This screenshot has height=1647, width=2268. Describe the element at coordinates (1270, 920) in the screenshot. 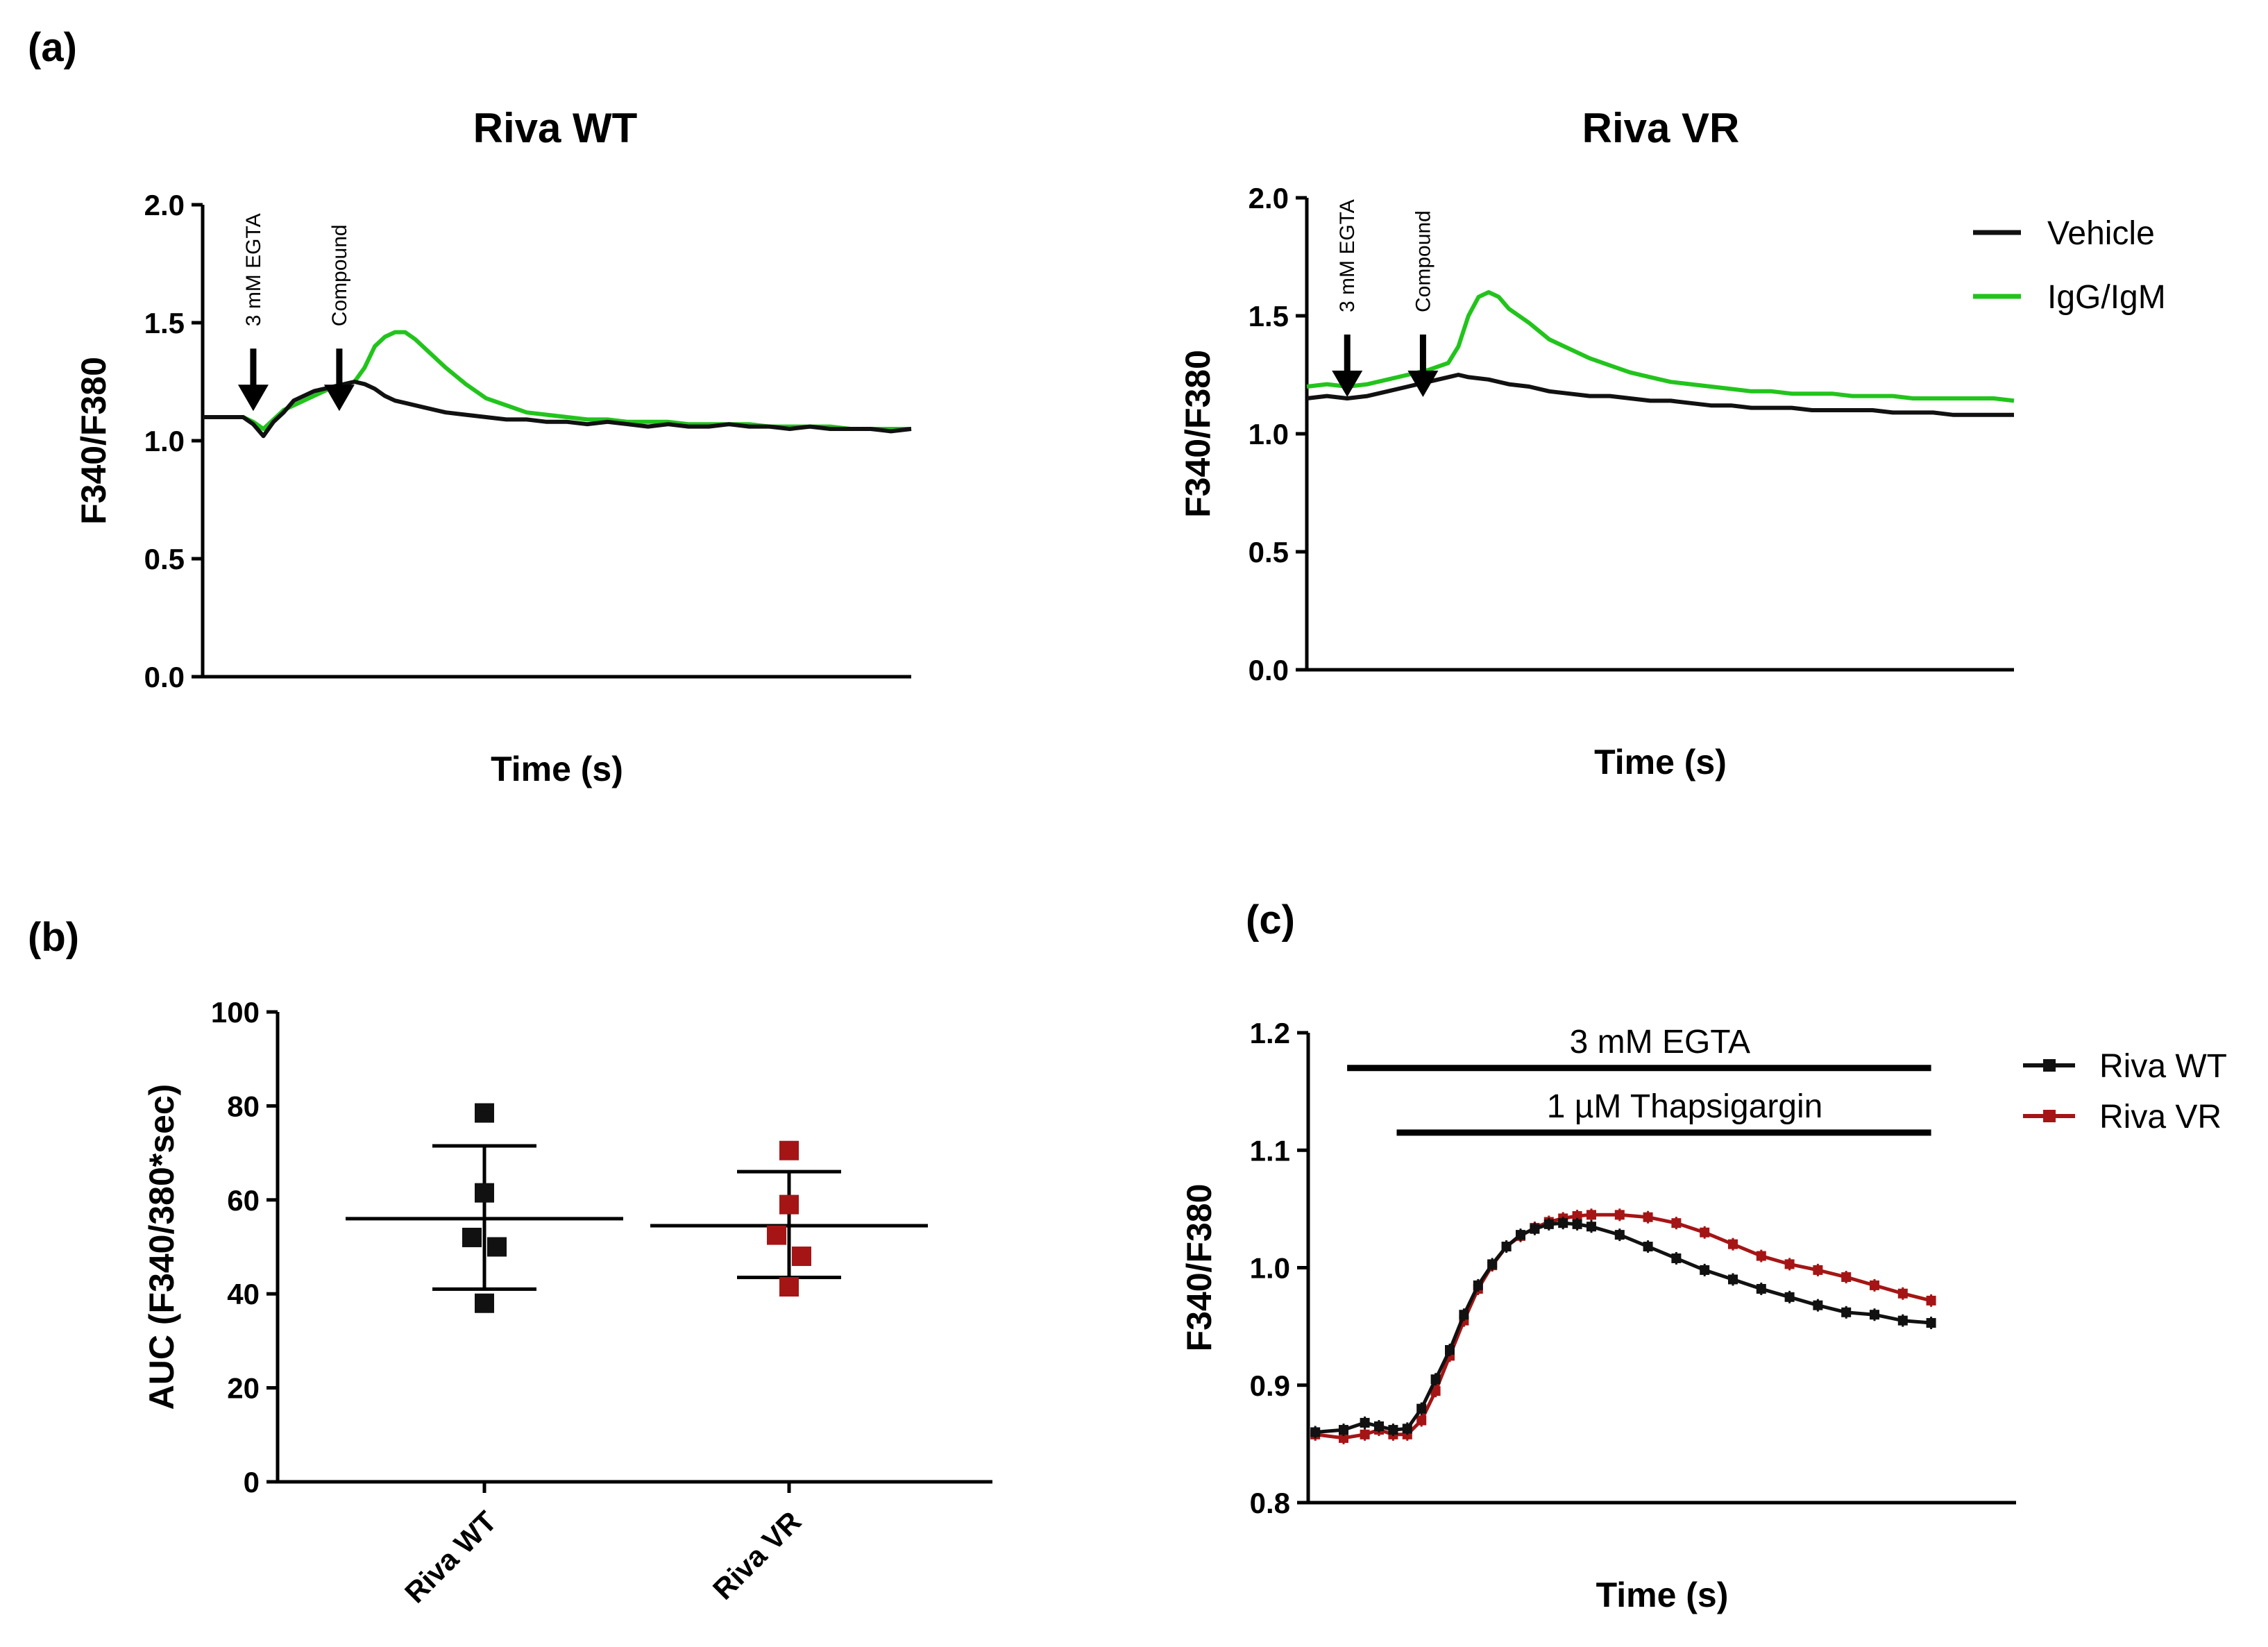

I see `panel-label-c: (c)` at that location.